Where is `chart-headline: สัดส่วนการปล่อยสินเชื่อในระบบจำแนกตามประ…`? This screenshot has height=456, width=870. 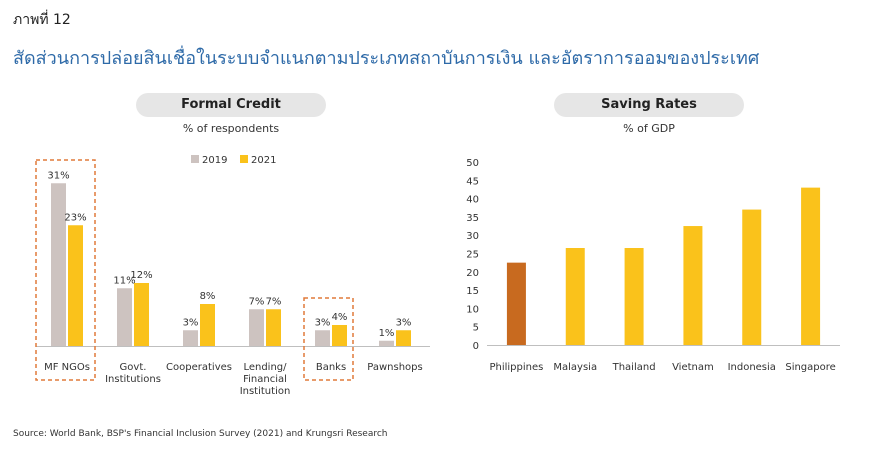
chart-headline: สัดส่วนการปล่อยสินเชื่อในระบบจำแนกตามประ… is located at coordinates (386, 58).